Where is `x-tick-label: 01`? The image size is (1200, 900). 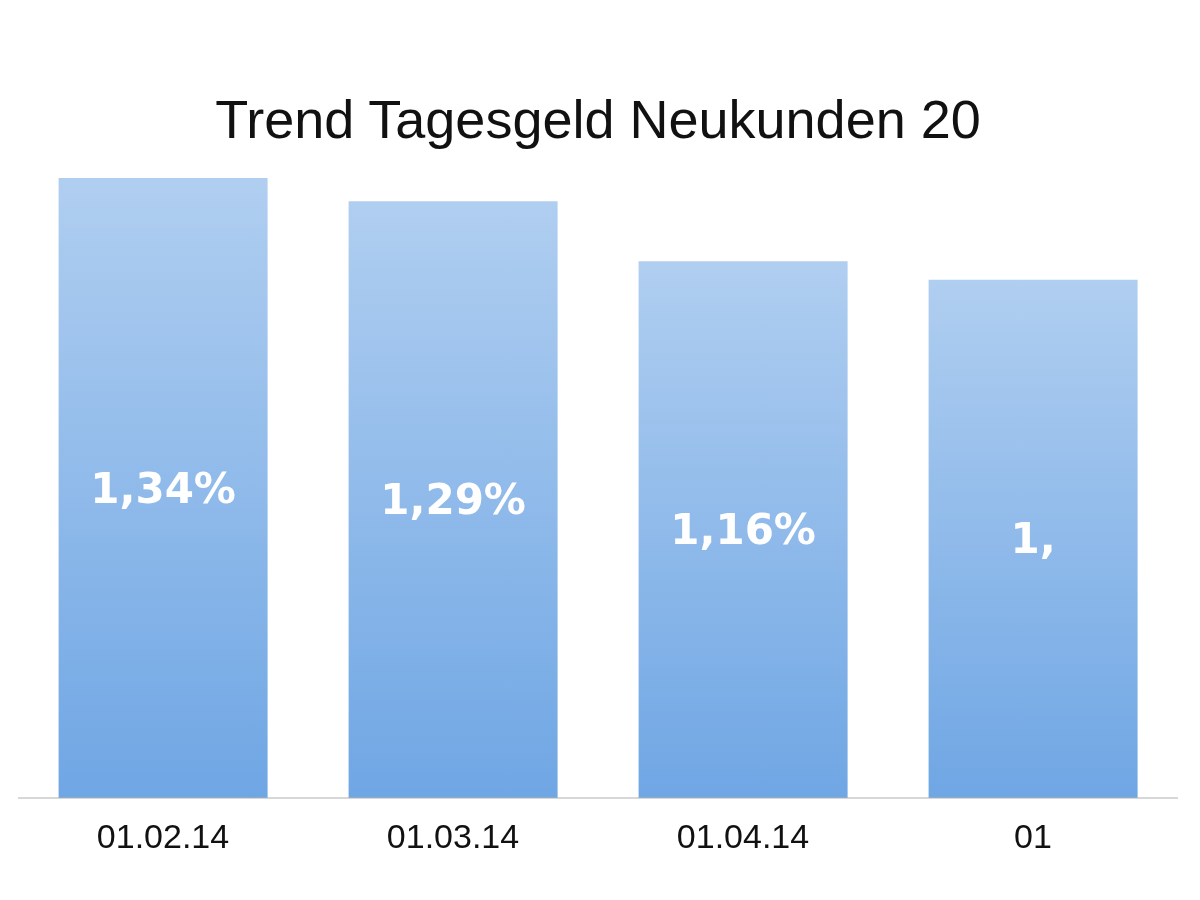
x-tick-label: 01 is located at coordinates (1033, 836).